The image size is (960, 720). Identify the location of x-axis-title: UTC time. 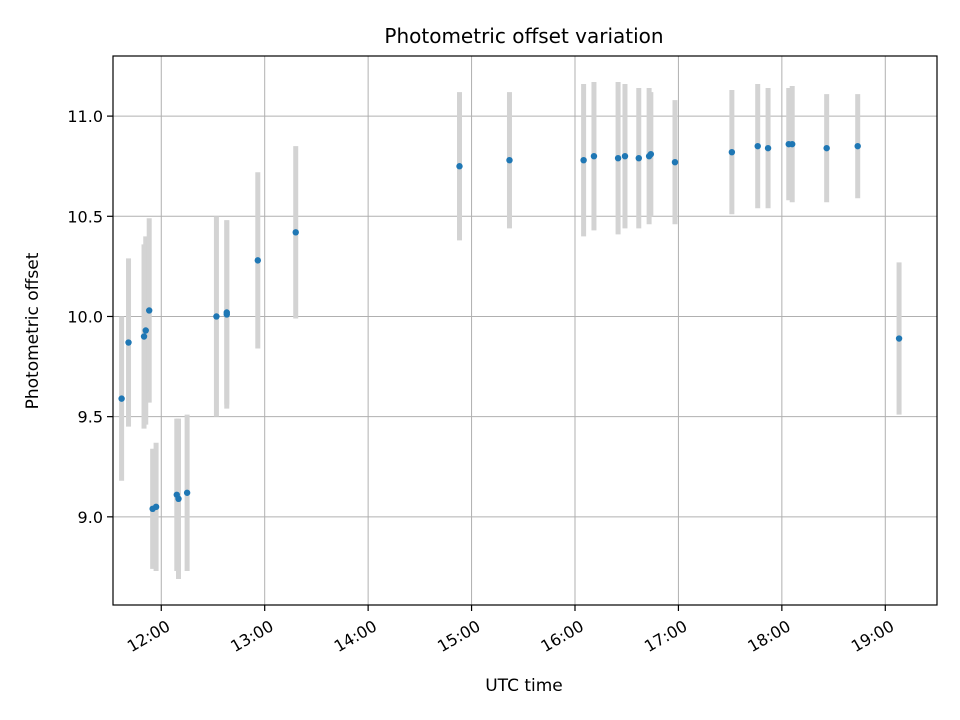
(524, 686).